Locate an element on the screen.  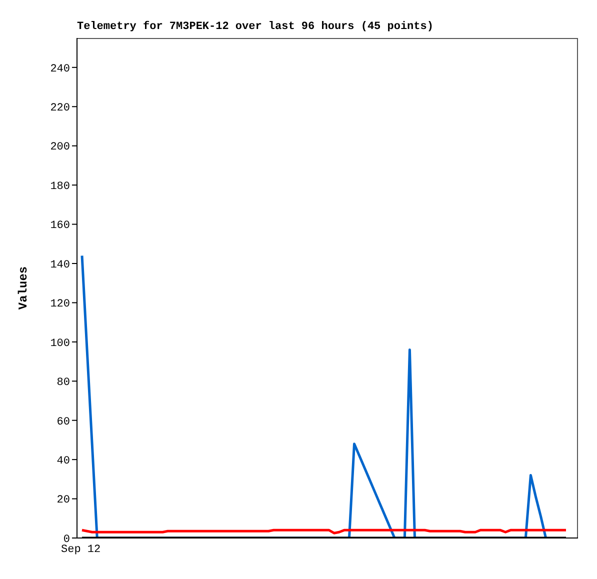
y-tick-label: 60 is located at coordinates (63, 422).